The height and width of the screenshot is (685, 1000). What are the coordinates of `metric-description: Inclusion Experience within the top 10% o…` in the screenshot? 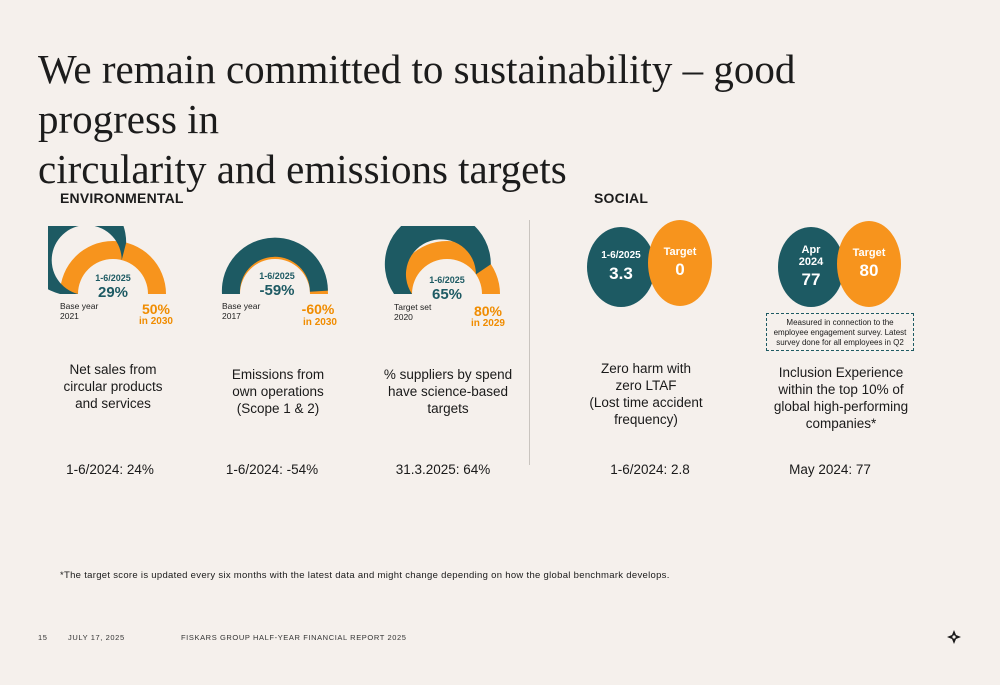 It's located at (841, 398).